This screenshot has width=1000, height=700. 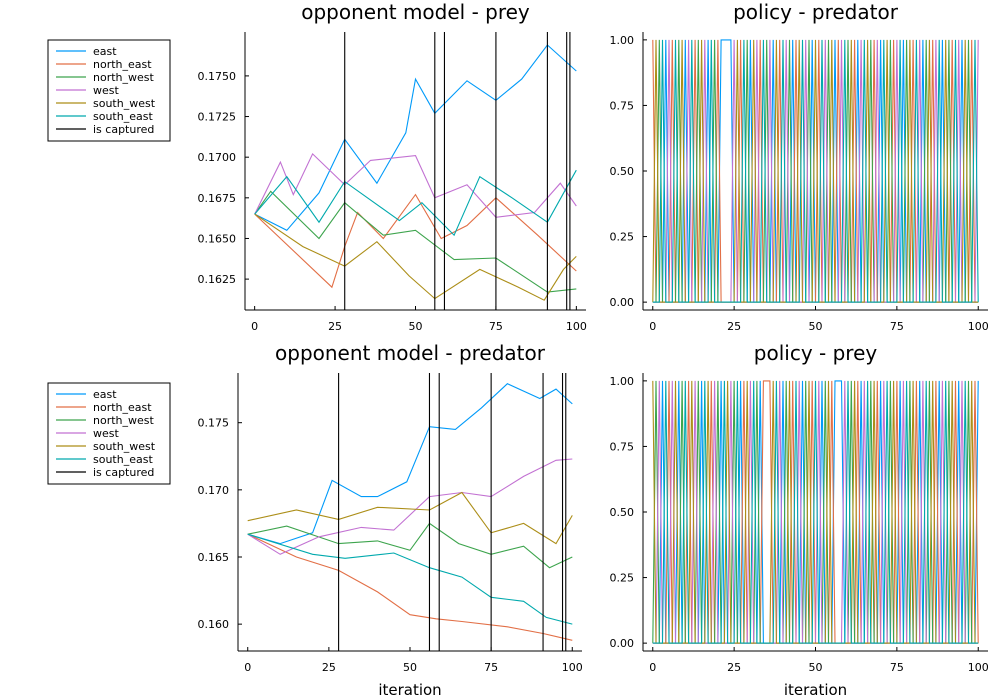 What do you see at coordinates (214, 624) in the screenshot?
I see `y-tick-label: 0.160` at bounding box center [214, 624].